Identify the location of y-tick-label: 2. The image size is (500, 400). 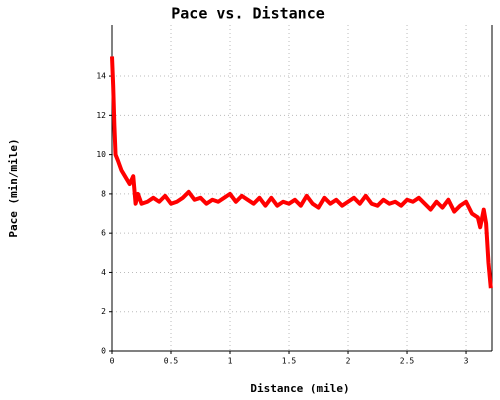
(103, 311).